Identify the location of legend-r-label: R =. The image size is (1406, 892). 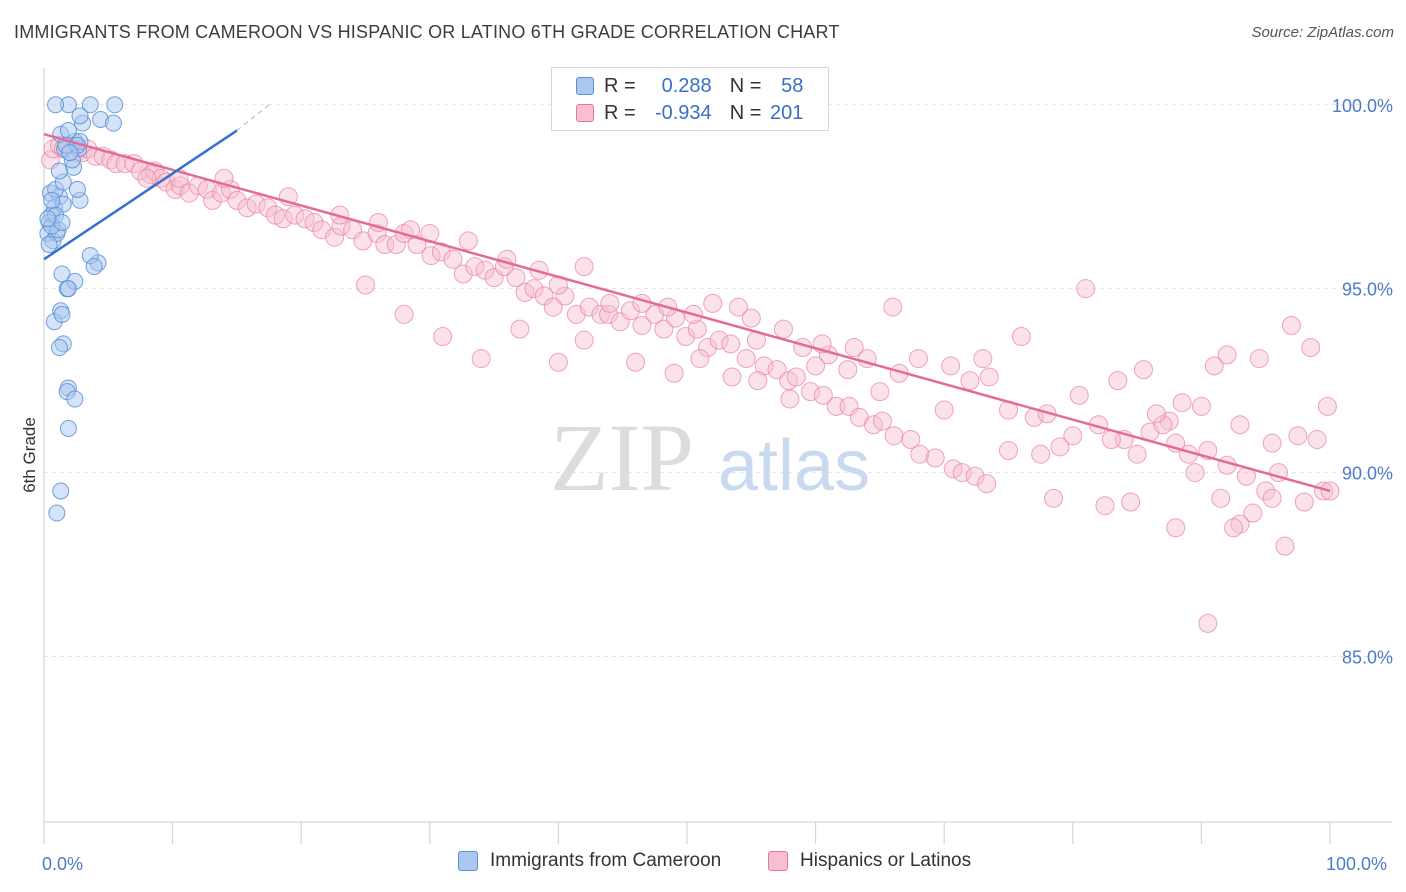
(620, 112).